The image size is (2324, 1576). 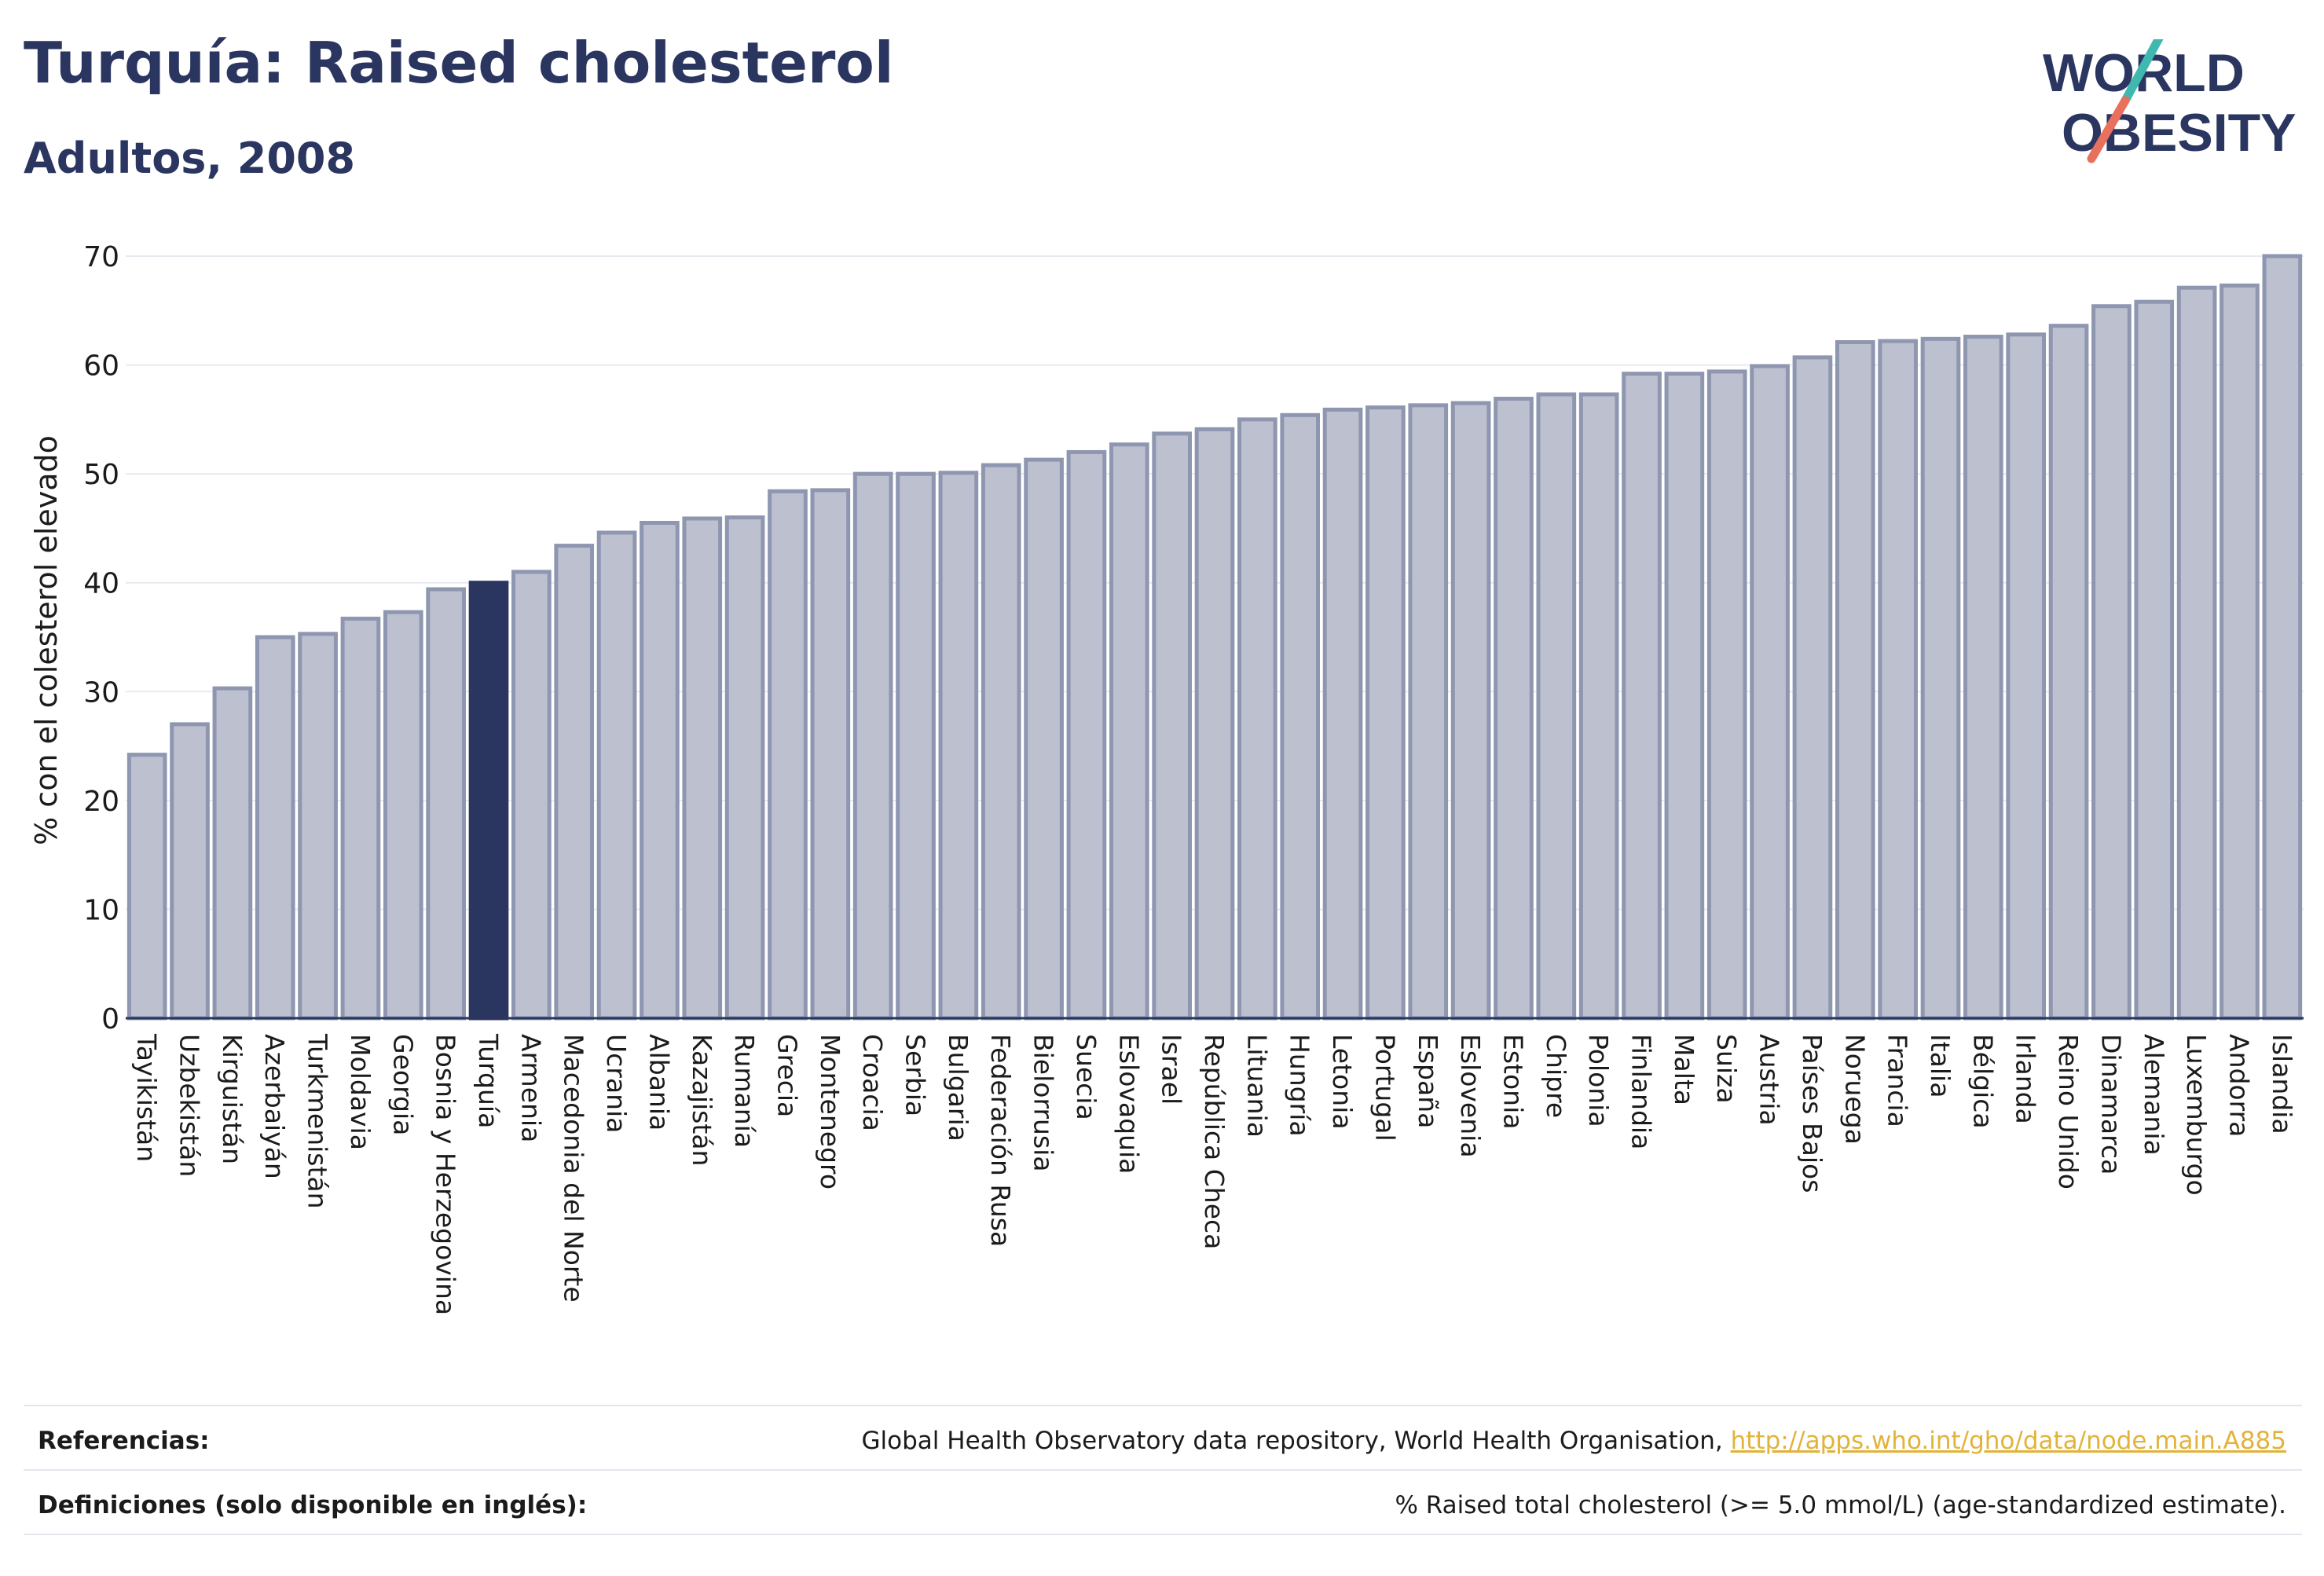 I want to click on x-tick-label: República Checa, so click(x=1214, y=1141).